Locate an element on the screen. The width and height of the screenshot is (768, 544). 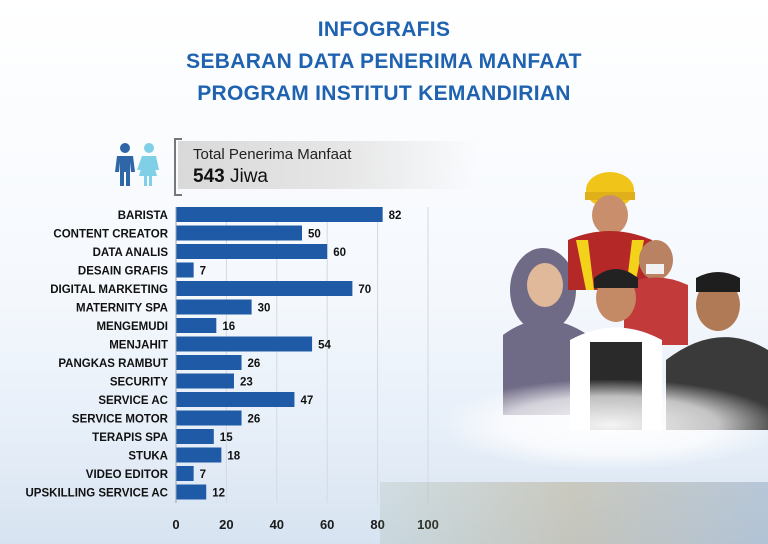
x-tick-label: 100 is located at coordinates (428, 524).